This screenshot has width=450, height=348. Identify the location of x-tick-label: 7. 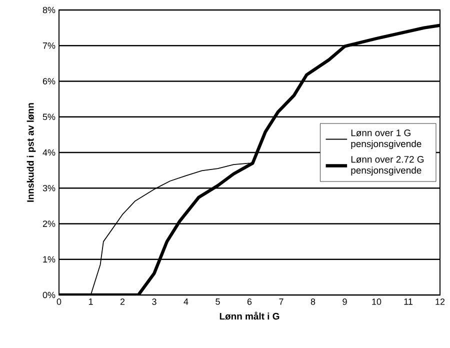
(281, 301).